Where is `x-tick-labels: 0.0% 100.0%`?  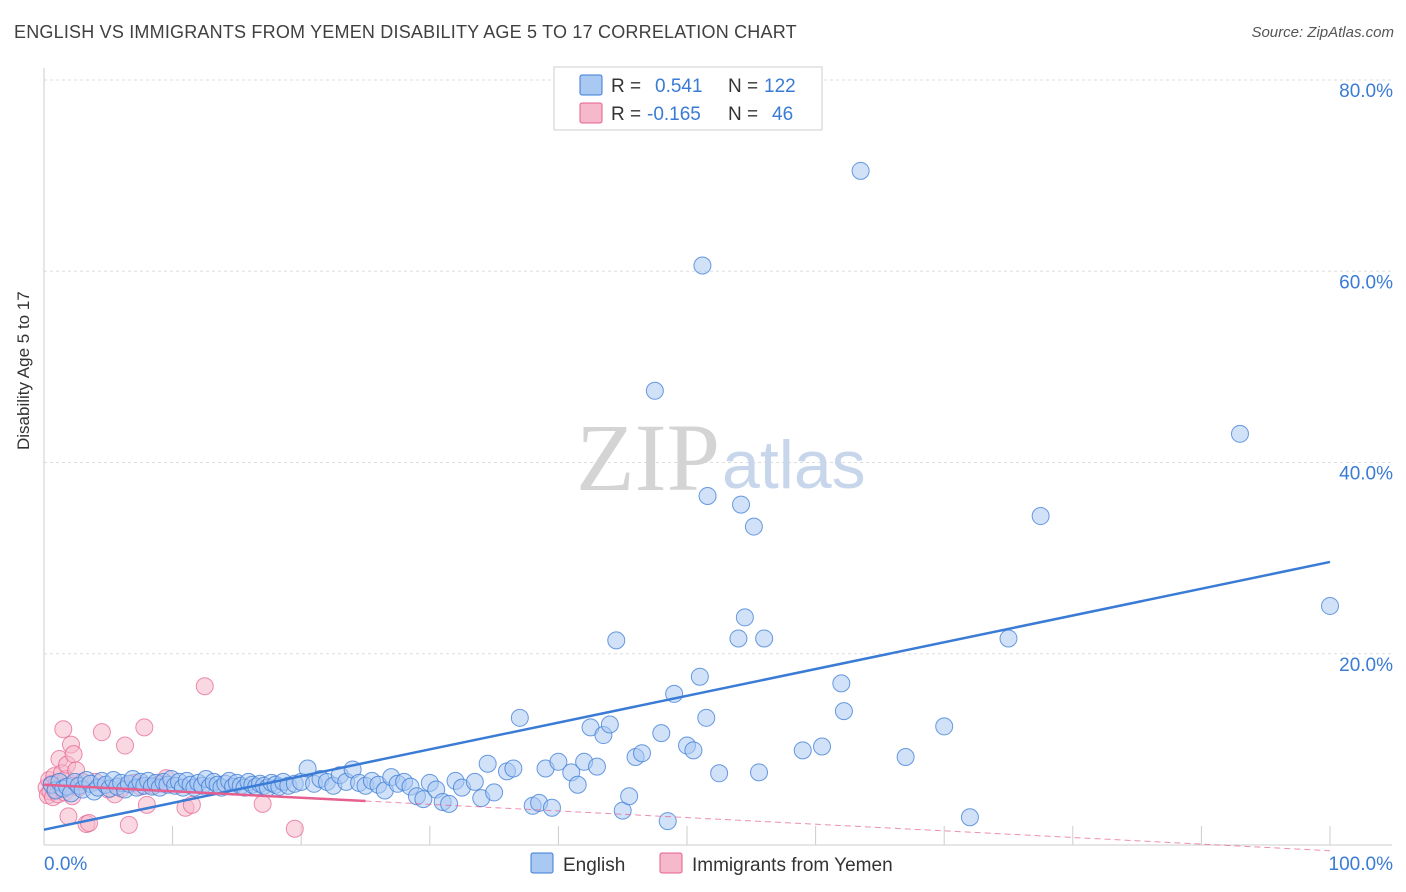
x-tick-labels: 0.0% 100.0% is located at coordinates (718, 864).